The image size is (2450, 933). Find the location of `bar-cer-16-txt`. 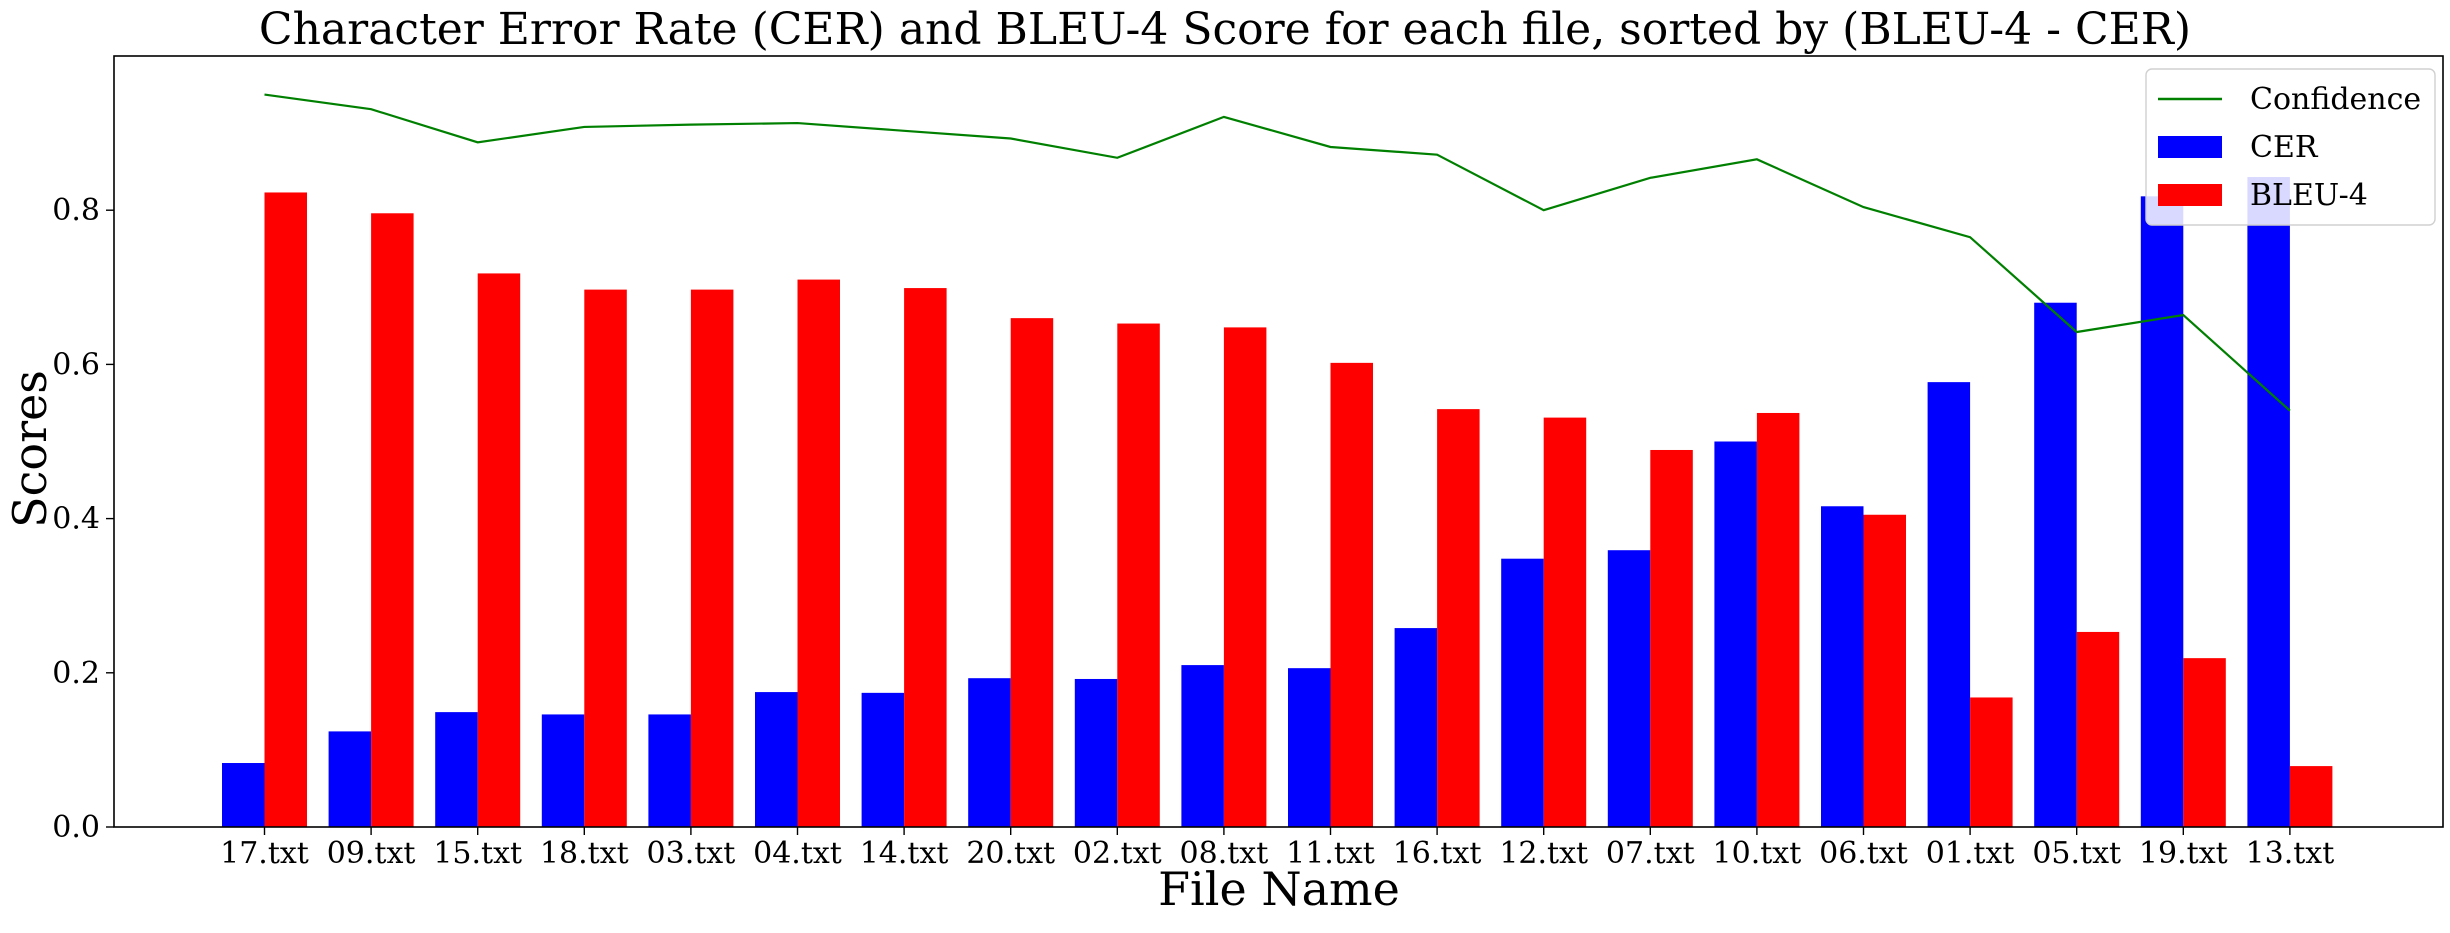

bar-cer-16-txt is located at coordinates (1416, 727).